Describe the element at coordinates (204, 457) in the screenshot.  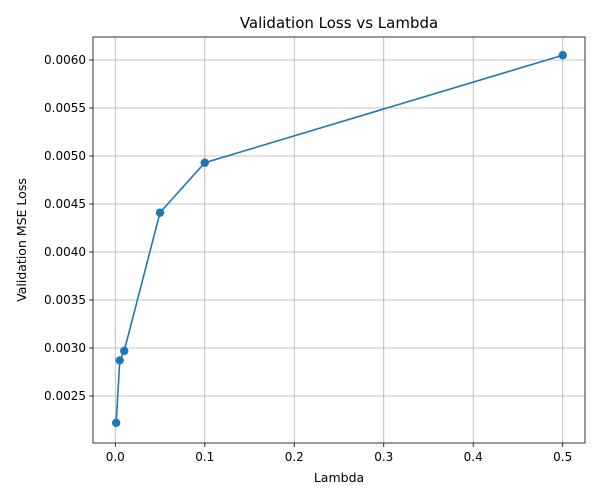
I see `x-tick-label: 0.1` at that location.